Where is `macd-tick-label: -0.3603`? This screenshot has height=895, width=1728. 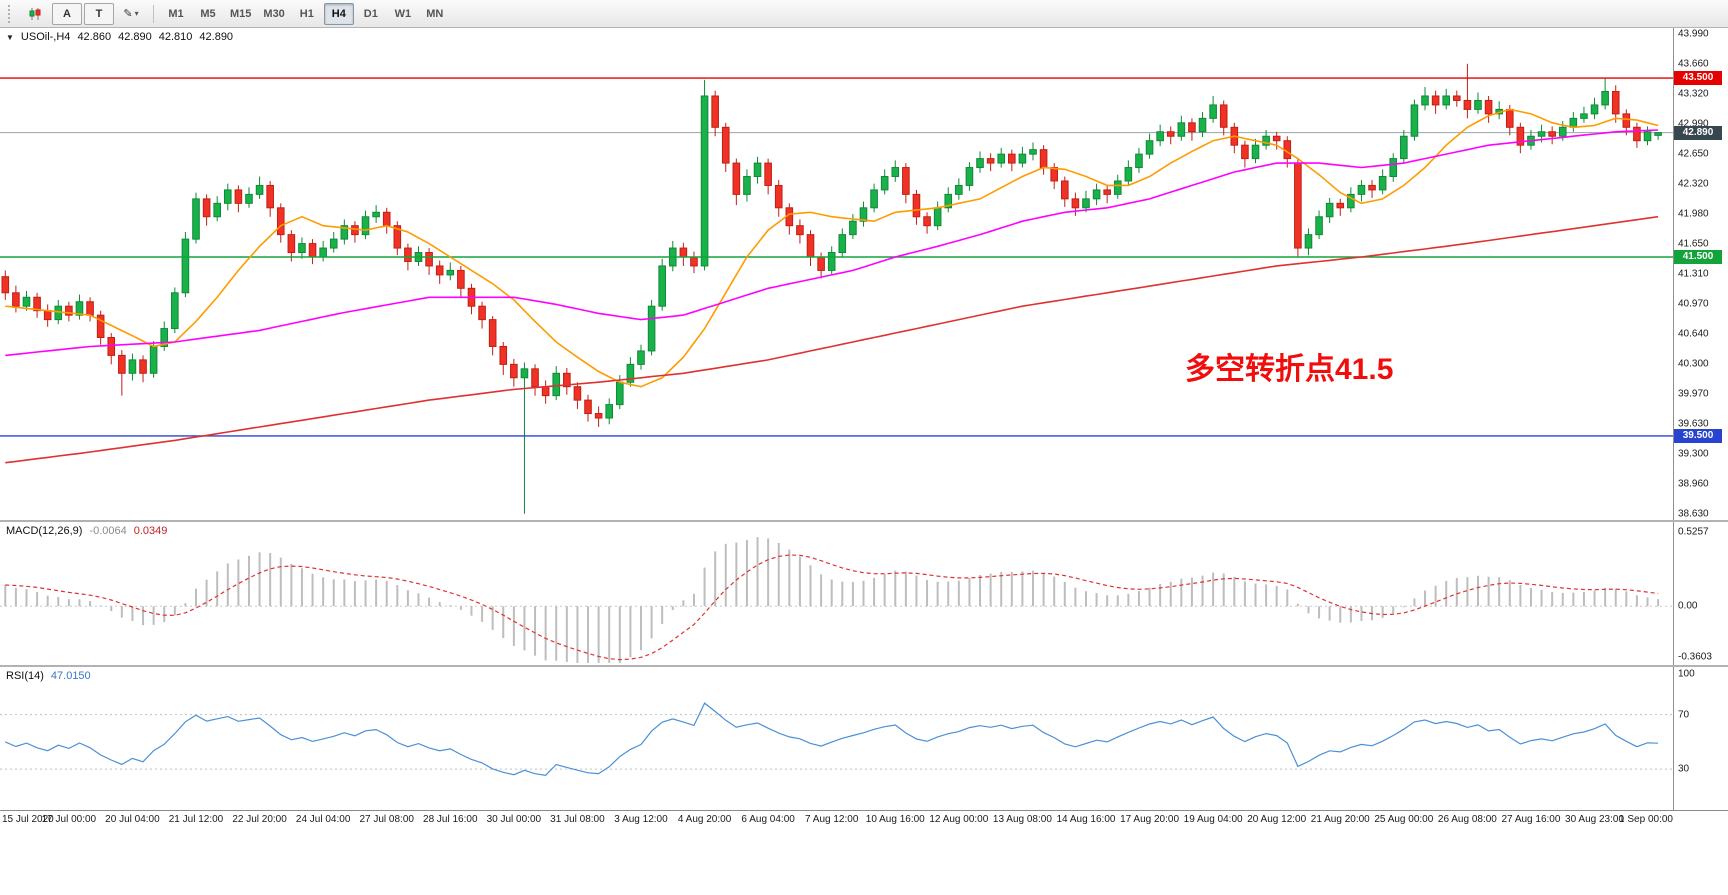 macd-tick-label: -0.3603 is located at coordinates (1695, 657).